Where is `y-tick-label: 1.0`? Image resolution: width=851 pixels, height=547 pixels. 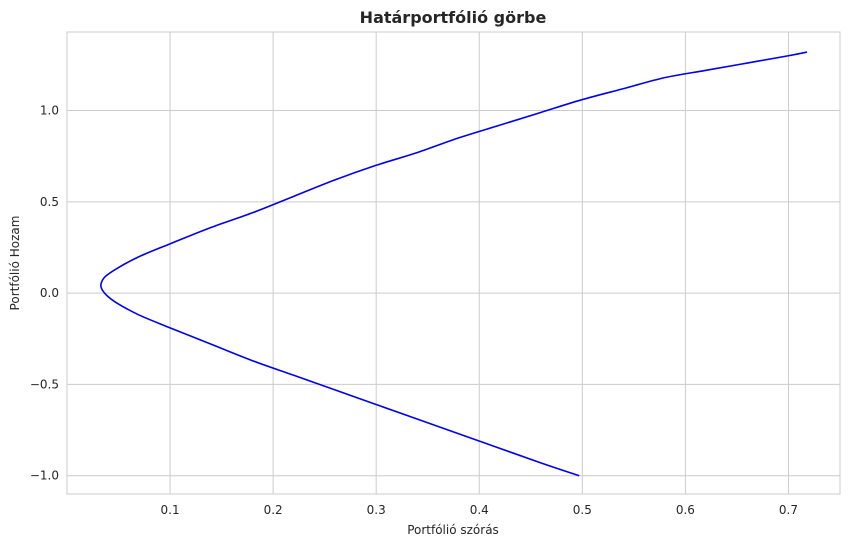
y-tick-label: 1.0 is located at coordinates (49, 111).